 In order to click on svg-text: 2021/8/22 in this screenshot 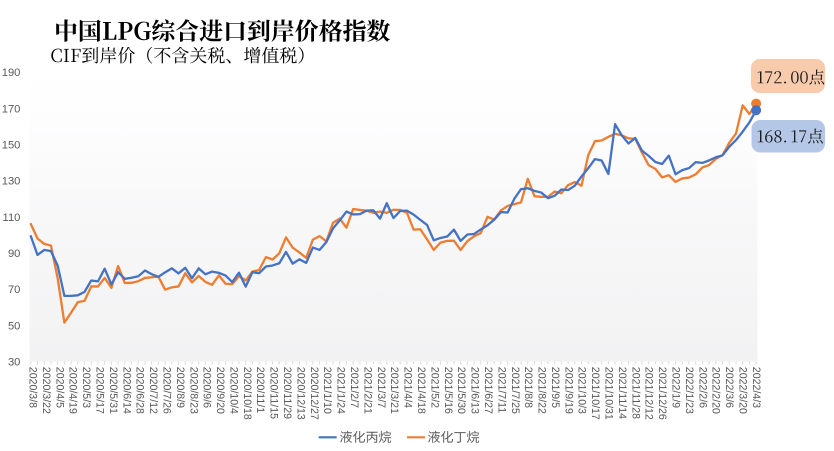, I will do `click(542, 390)`.